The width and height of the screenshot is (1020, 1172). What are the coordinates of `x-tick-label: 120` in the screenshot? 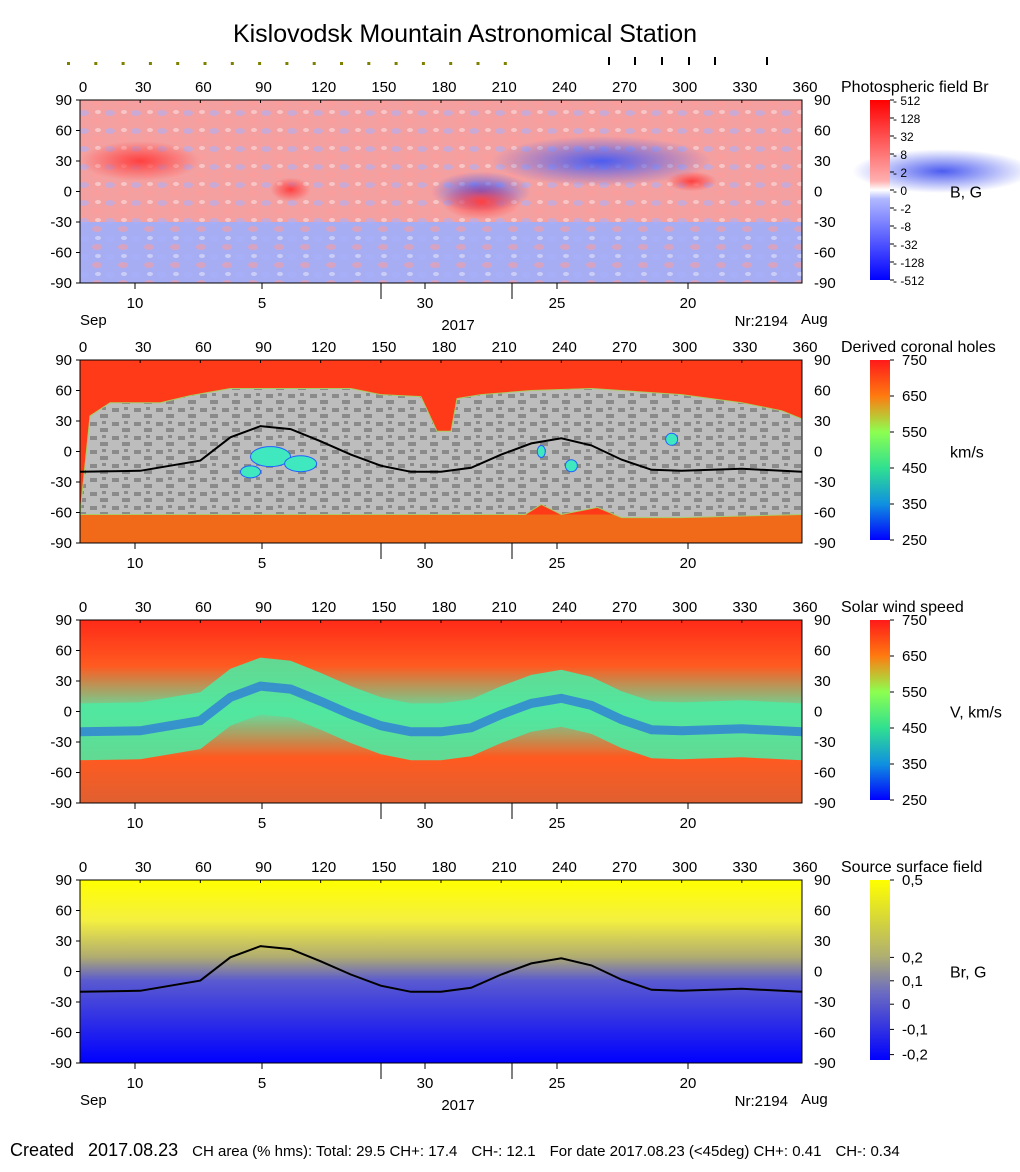 It's located at (323, 87).